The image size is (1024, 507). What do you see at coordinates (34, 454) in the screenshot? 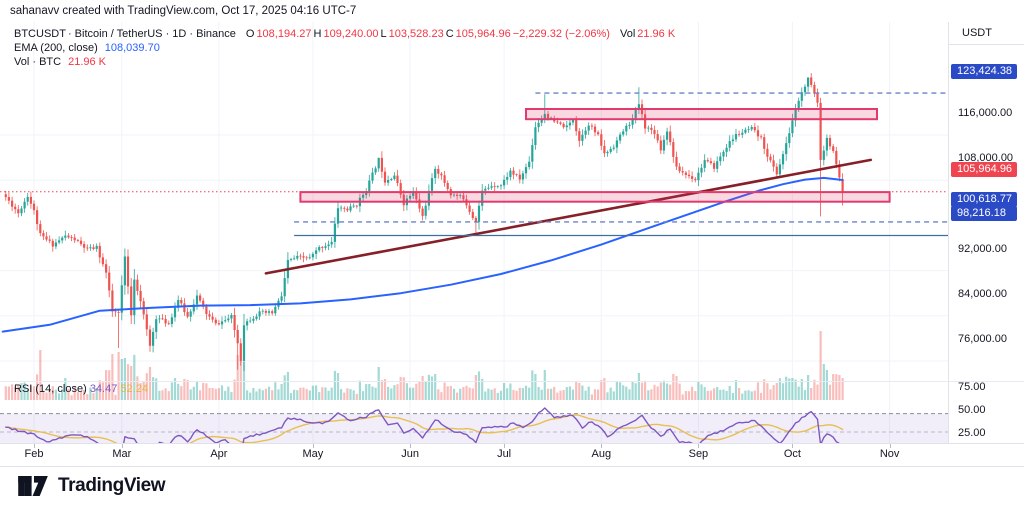
I see `month-label: Feb` at bounding box center [34, 454].